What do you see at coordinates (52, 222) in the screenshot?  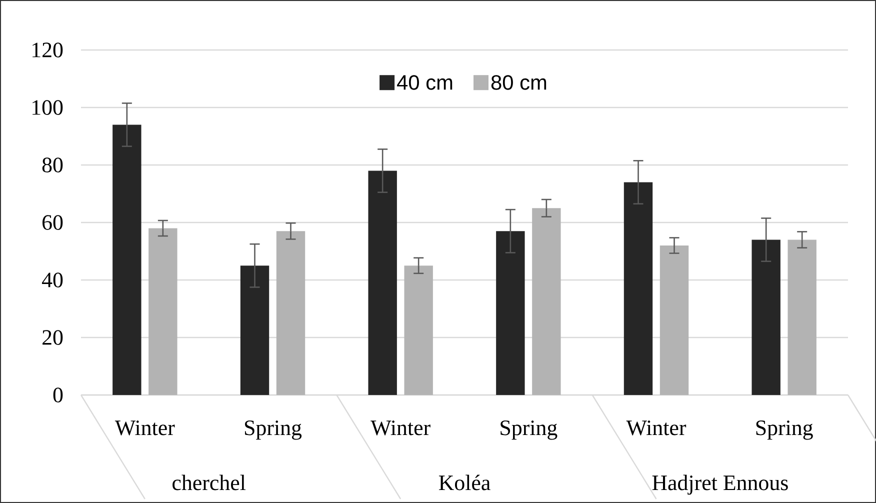 I see `y-tick-label: 60` at bounding box center [52, 222].